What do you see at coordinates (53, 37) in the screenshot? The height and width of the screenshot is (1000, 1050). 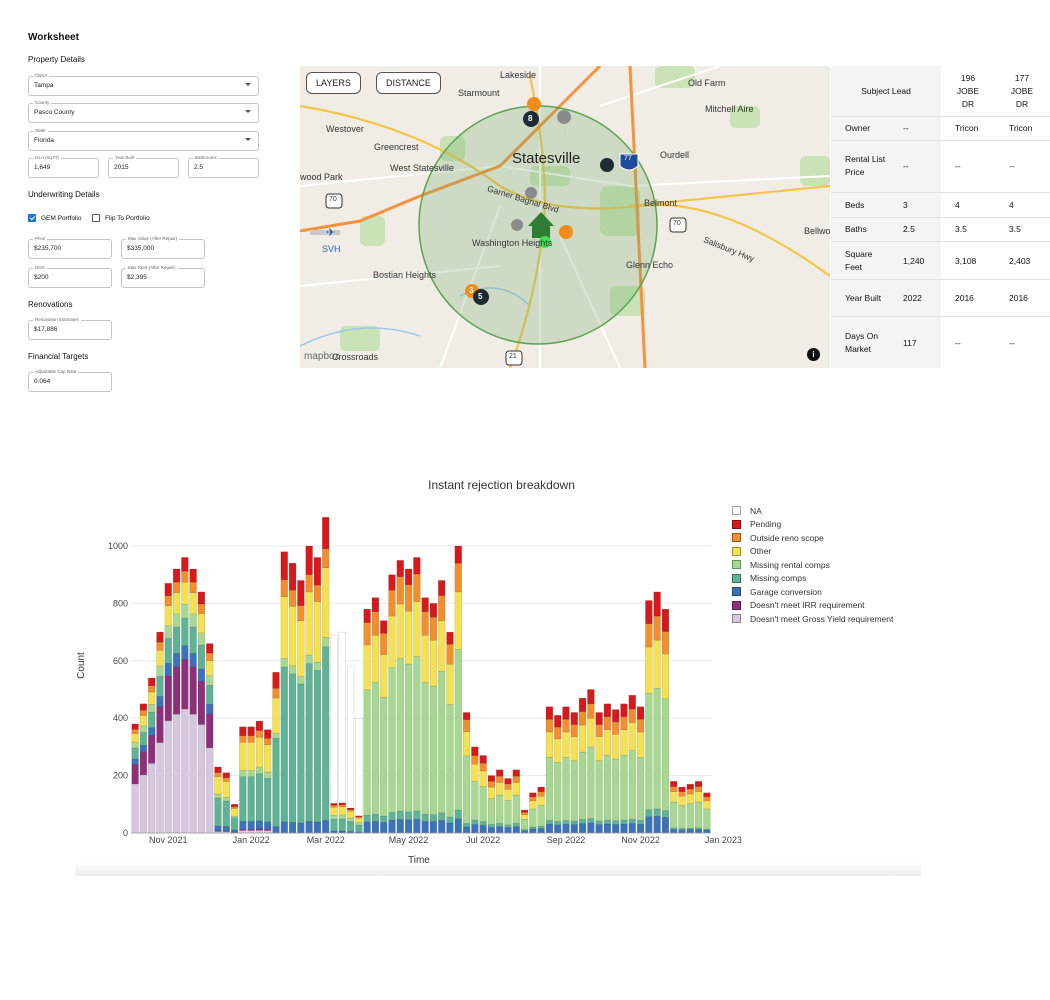 I see `worksheet-title: Worksheet` at bounding box center [53, 37].